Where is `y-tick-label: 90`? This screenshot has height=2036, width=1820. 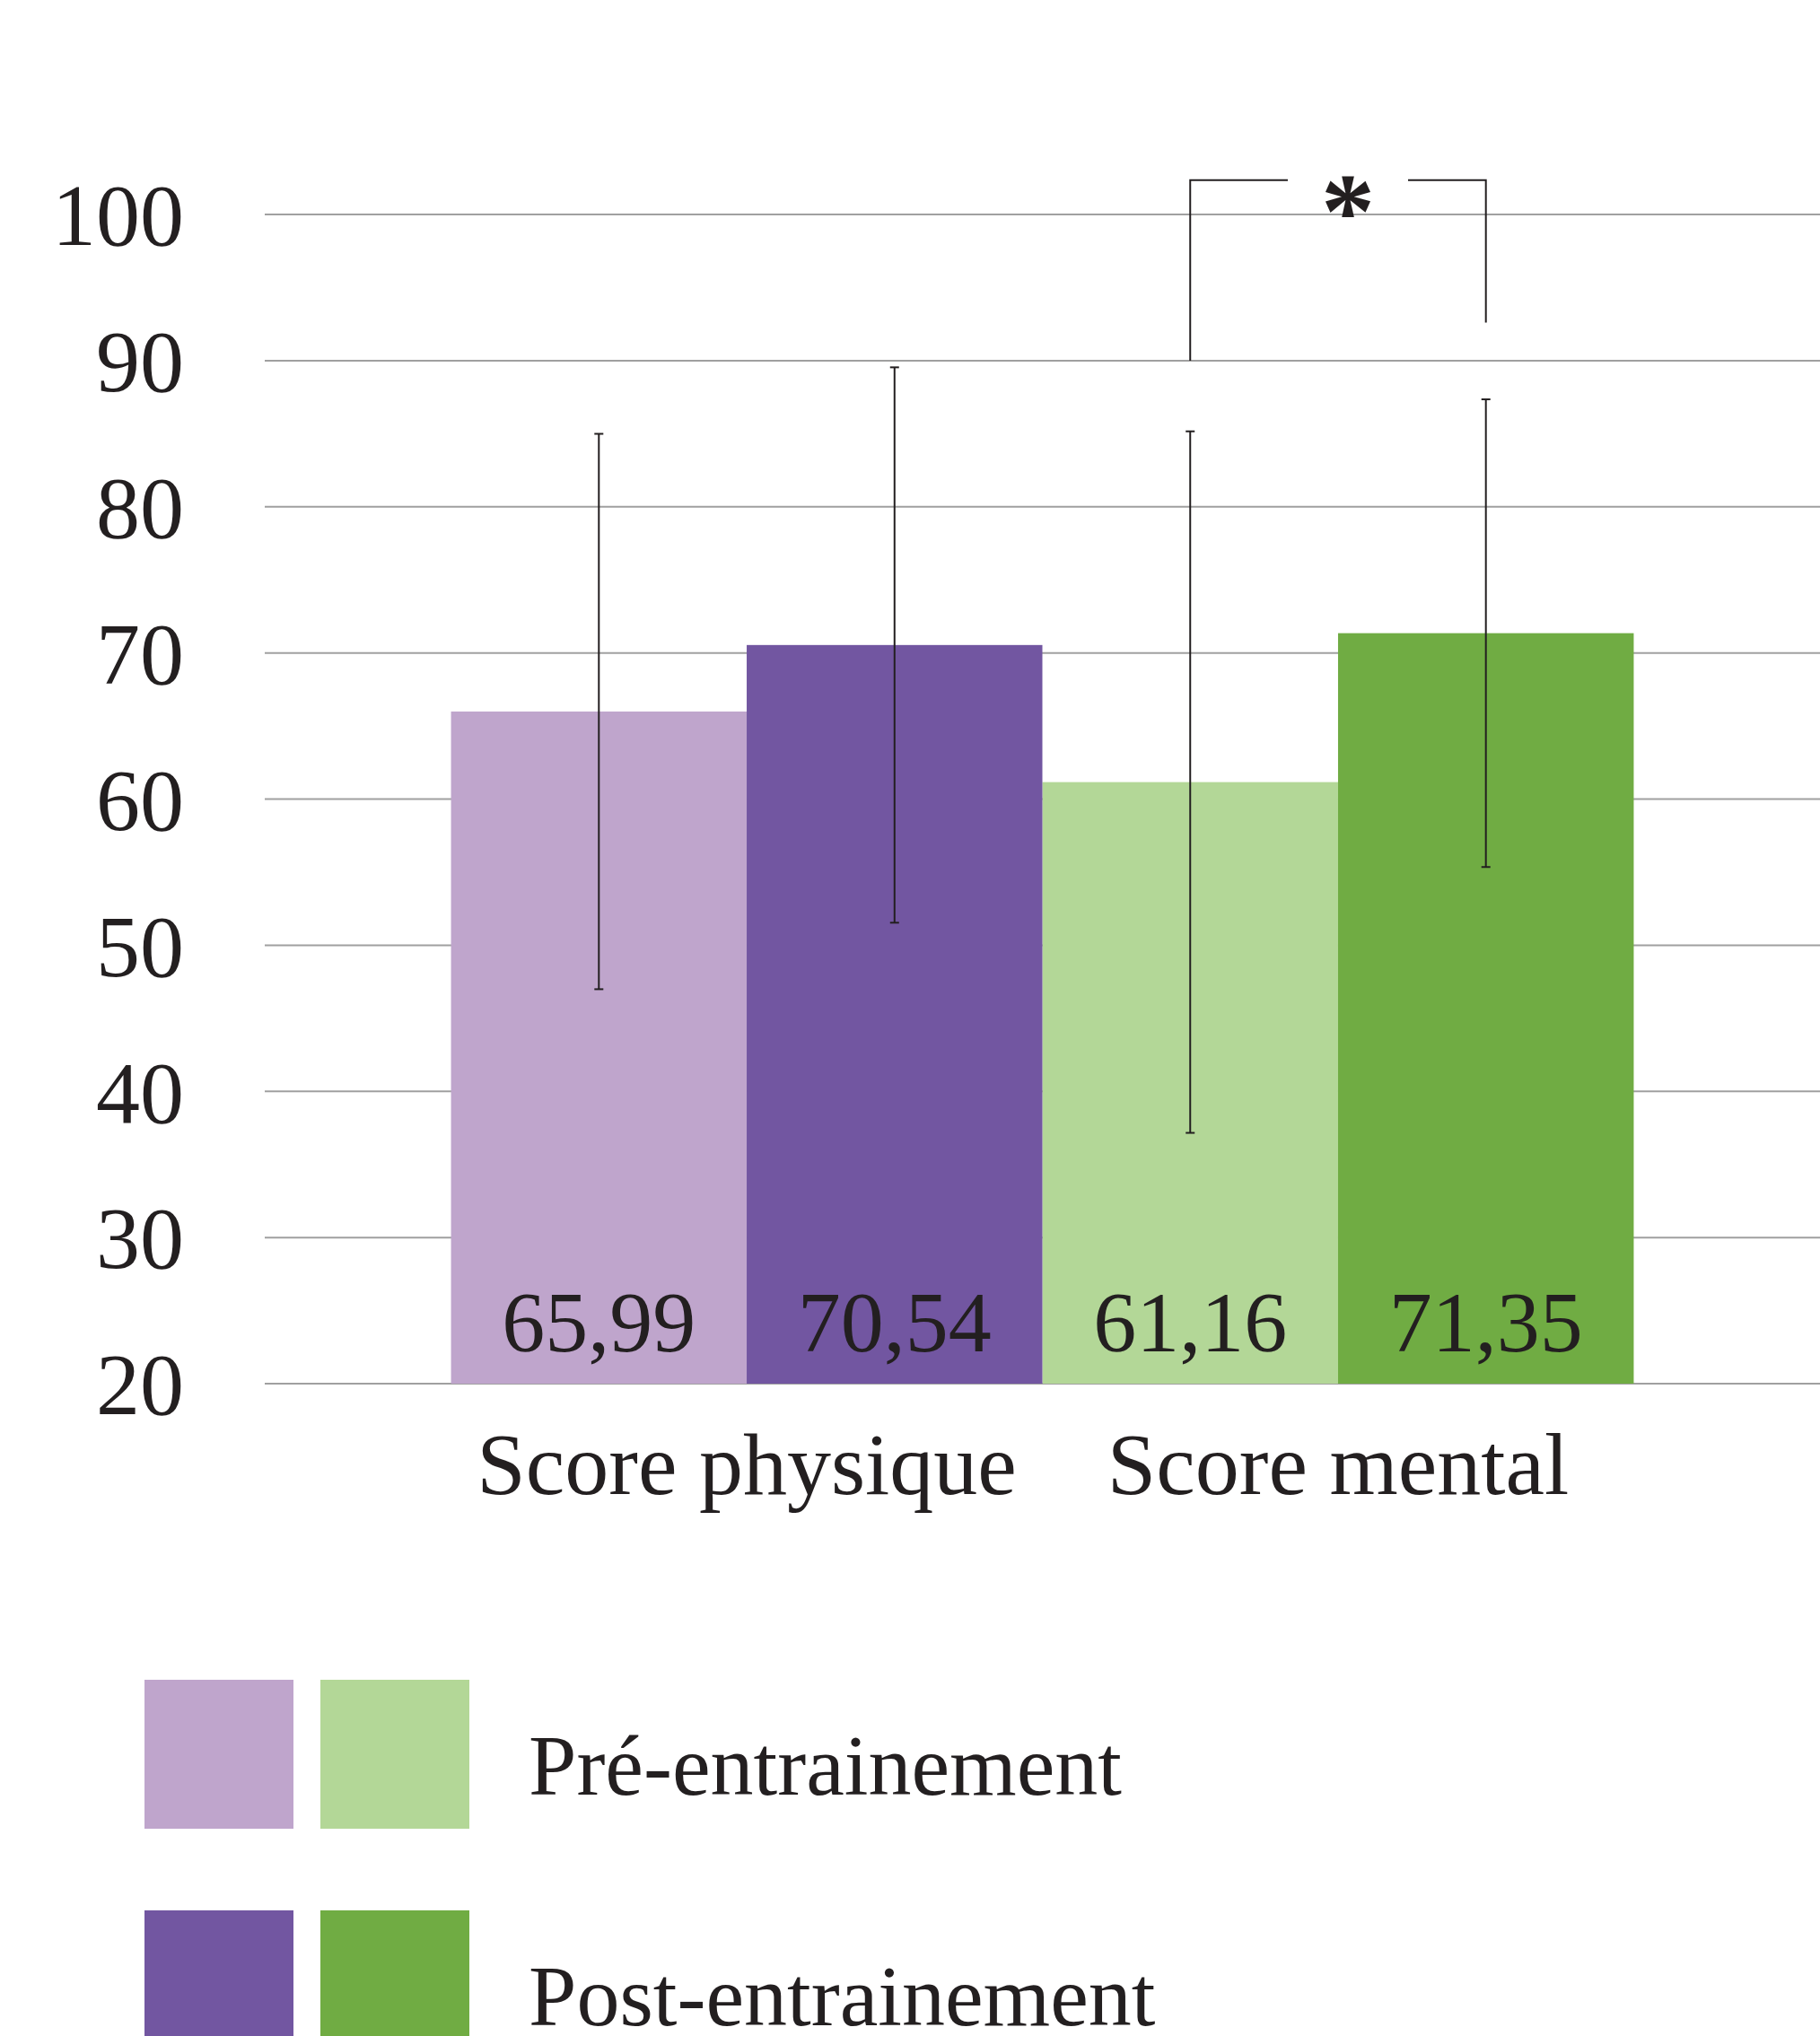 y-tick-label: 90 is located at coordinates (140, 362).